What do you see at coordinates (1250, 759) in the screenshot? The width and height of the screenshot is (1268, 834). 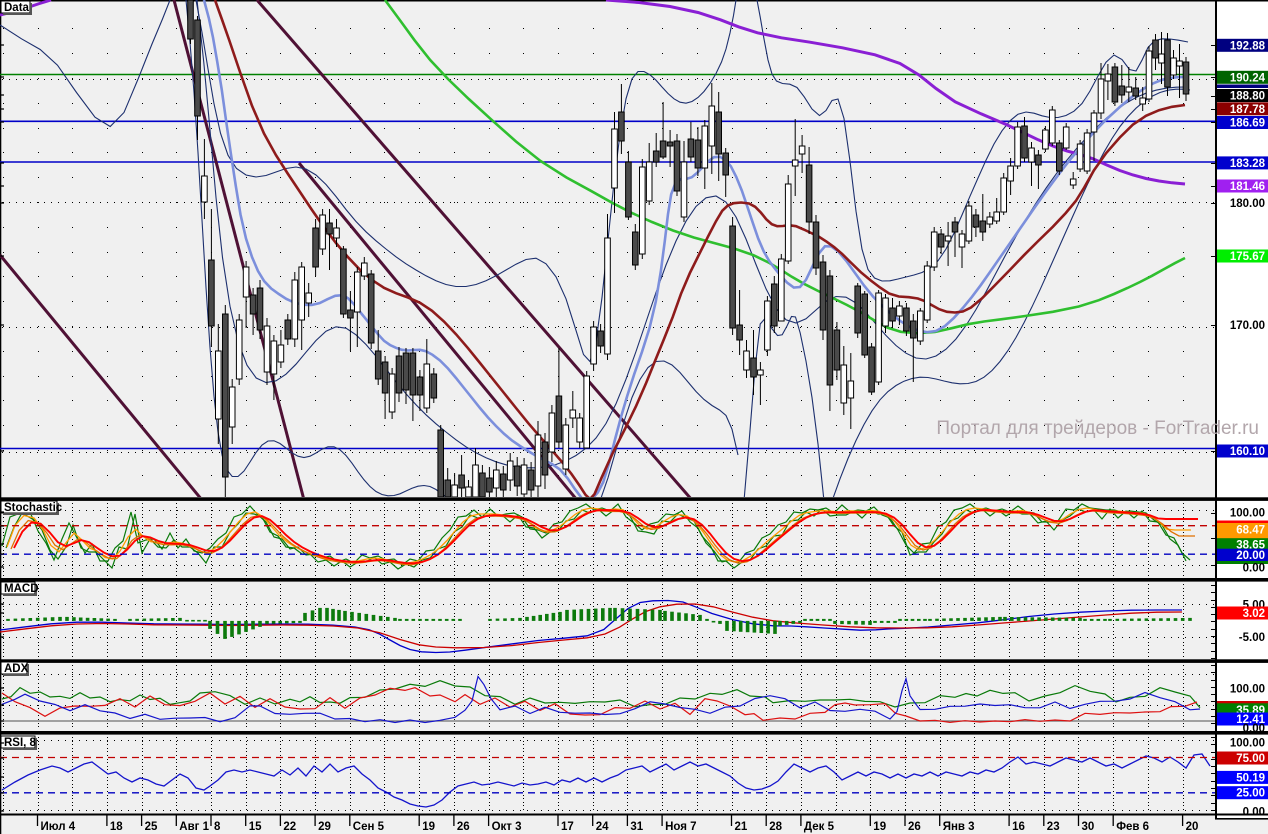 I see `svg-text: 75.00` at bounding box center [1250, 759].